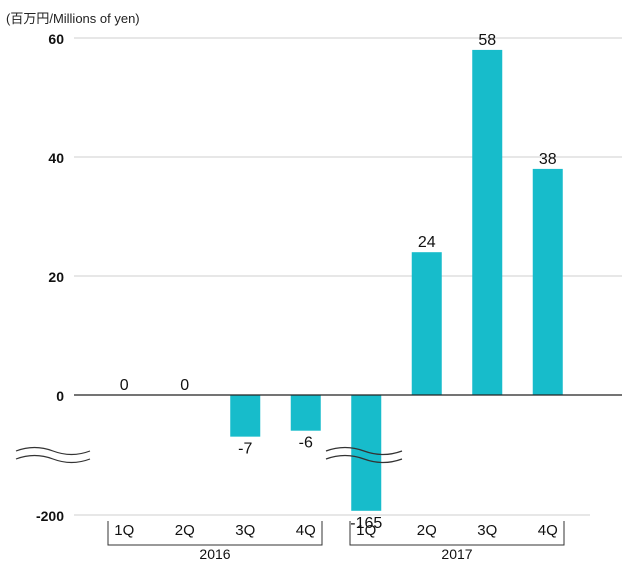  I want to click on data-label: -165, so click(366, 523).